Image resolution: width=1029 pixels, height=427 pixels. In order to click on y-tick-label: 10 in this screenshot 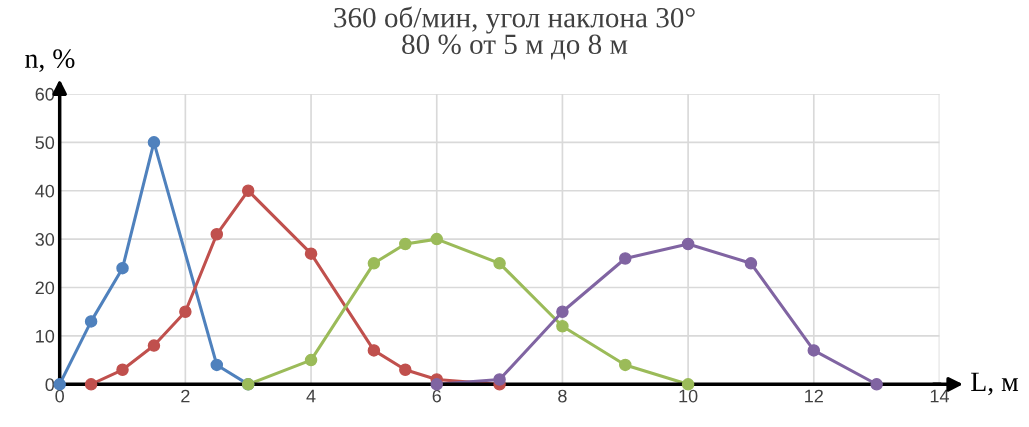, I will do `click(45, 336)`.